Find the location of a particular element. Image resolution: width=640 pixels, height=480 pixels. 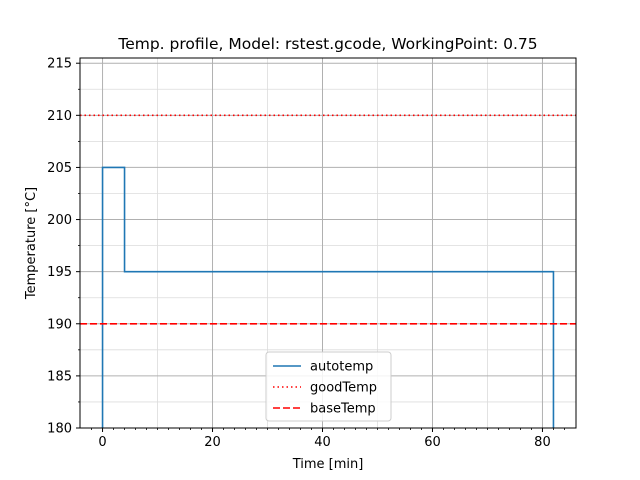

y-tick-label: 185 is located at coordinates (59, 376).